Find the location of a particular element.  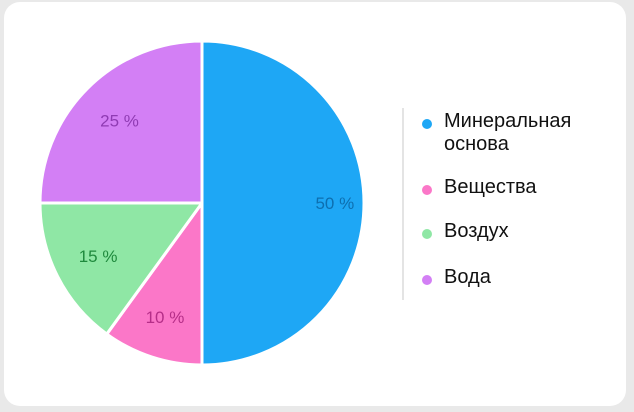

pie-label-substances: 10 % is located at coordinates (165, 317).